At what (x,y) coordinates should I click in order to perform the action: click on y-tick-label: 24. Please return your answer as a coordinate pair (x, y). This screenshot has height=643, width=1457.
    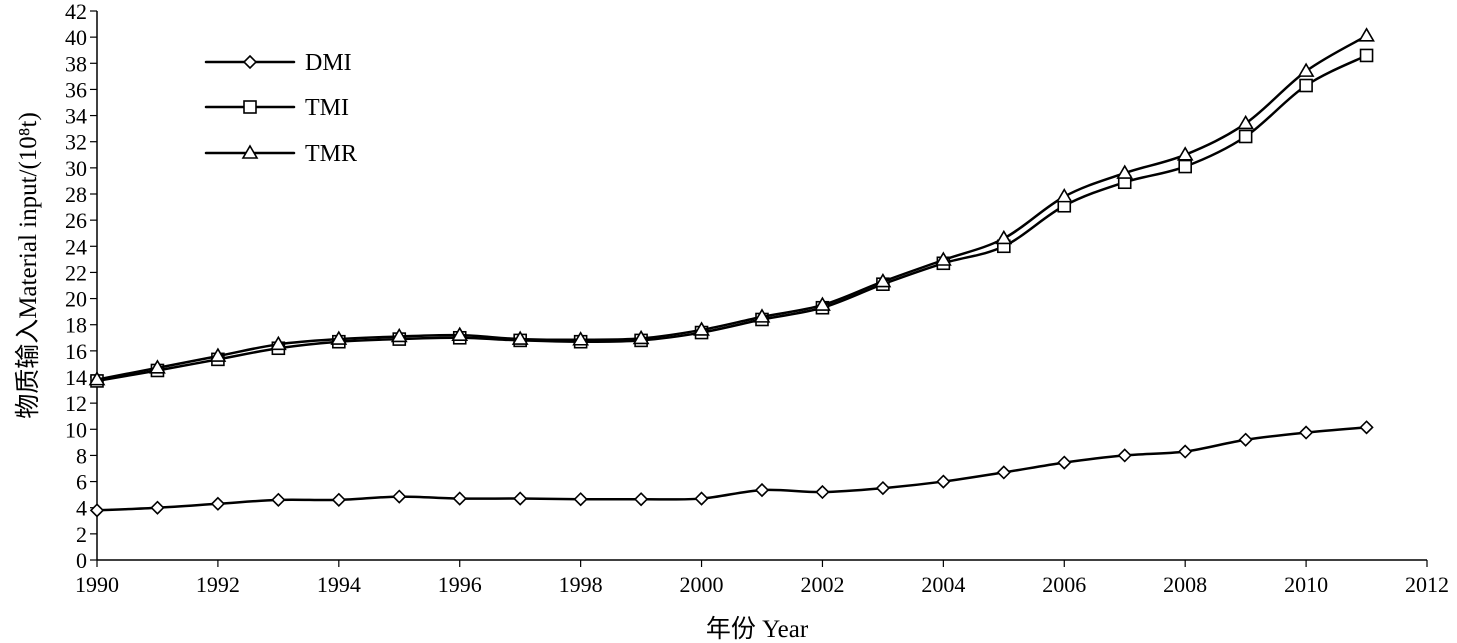
    Looking at the image, I should click on (76, 246).